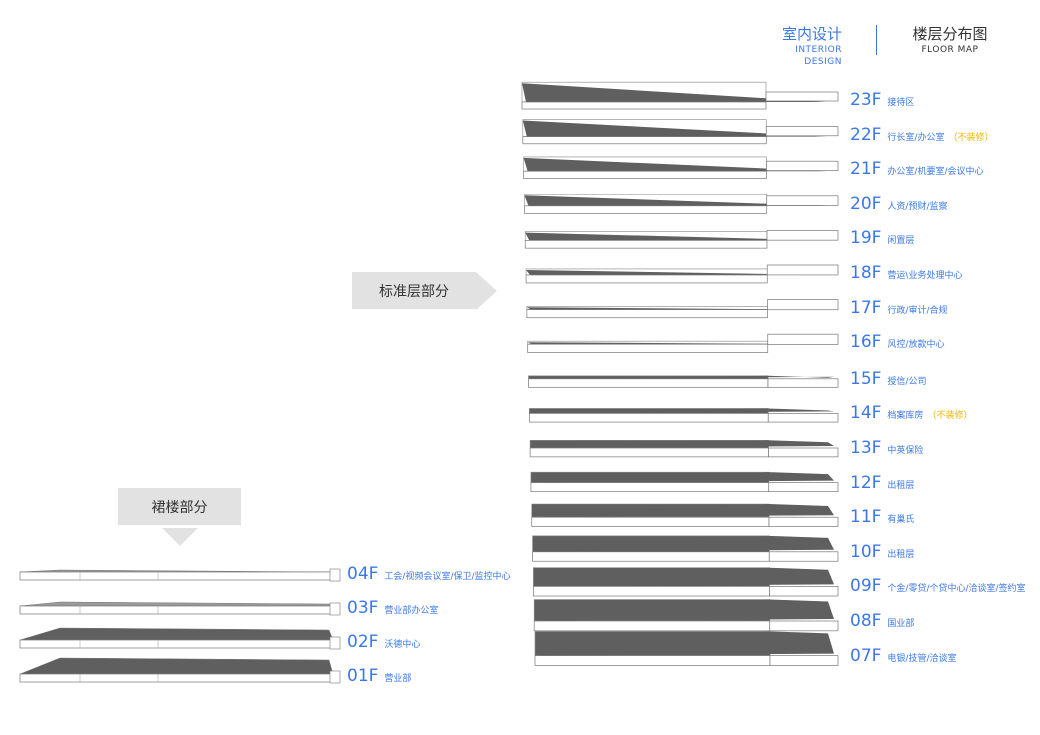  What do you see at coordinates (971, 137) in the screenshot?
I see `floor-note: （不装修）` at bounding box center [971, 137].